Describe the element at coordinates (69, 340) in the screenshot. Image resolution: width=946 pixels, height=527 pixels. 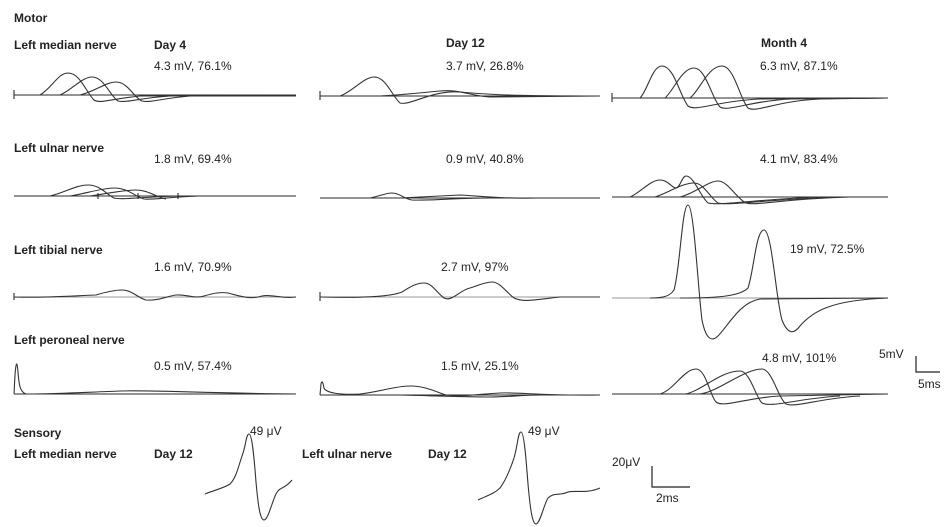
I see `nerve-label-left-peroneal-motor: Left peroneal nerve` at that location.